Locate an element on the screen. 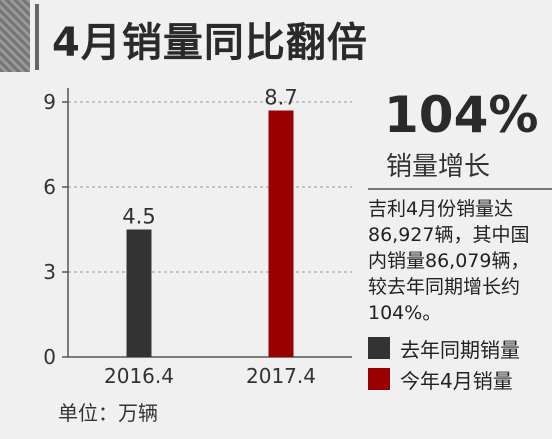 The height and width of the screenshot is (439, 552). bar-2016.4 is located at coordinates (139, 293).